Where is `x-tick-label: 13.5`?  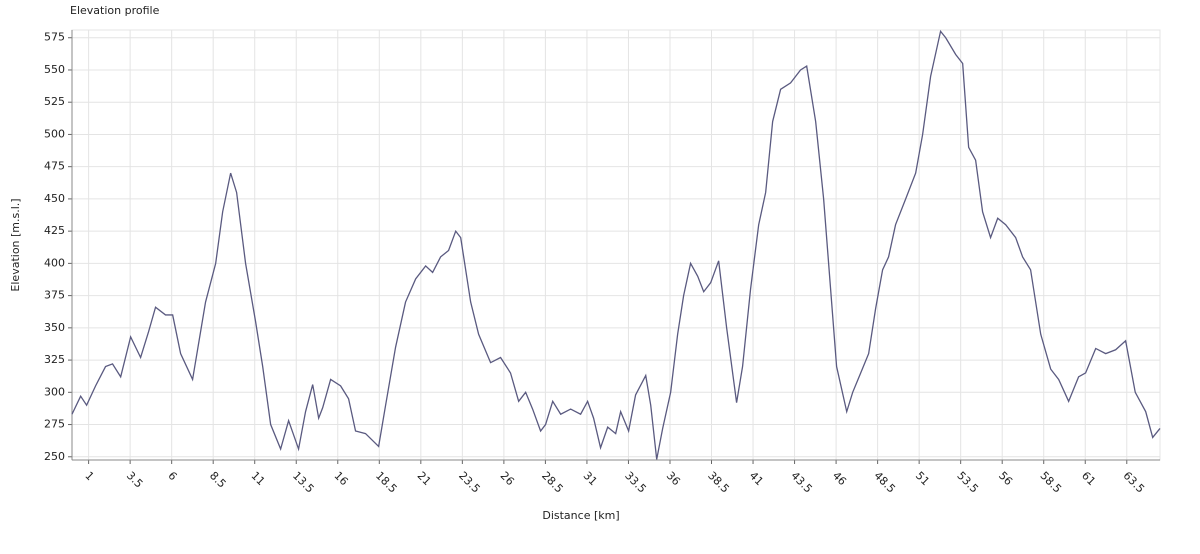
x-tick-label: 13.5 is located at coordinates (303, 482).